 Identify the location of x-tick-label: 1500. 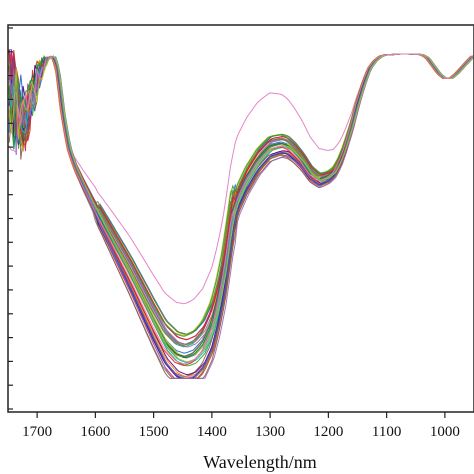
(154, 432).